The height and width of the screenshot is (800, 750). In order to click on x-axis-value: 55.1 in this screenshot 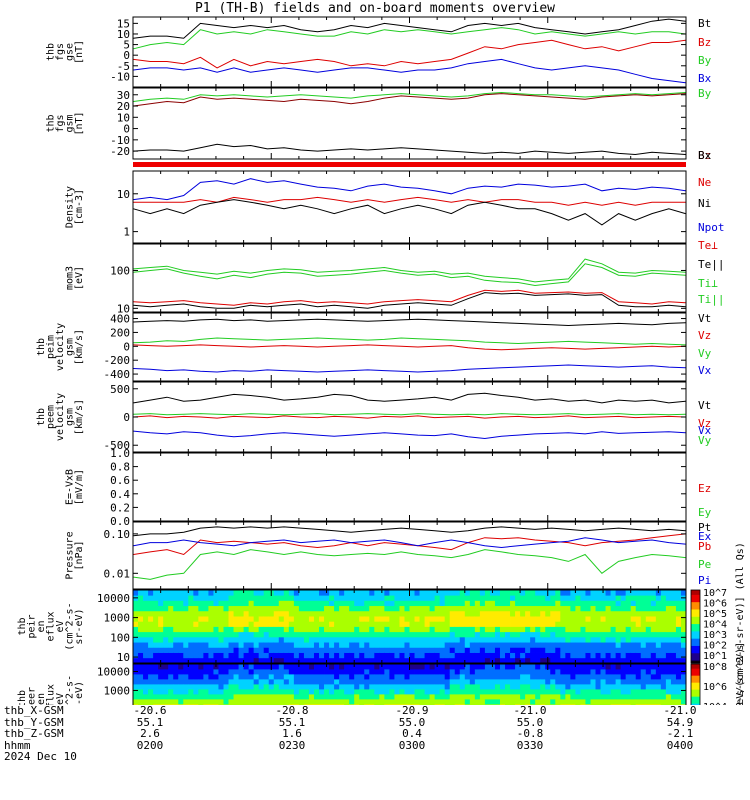, I will do `click(292, 722)`.